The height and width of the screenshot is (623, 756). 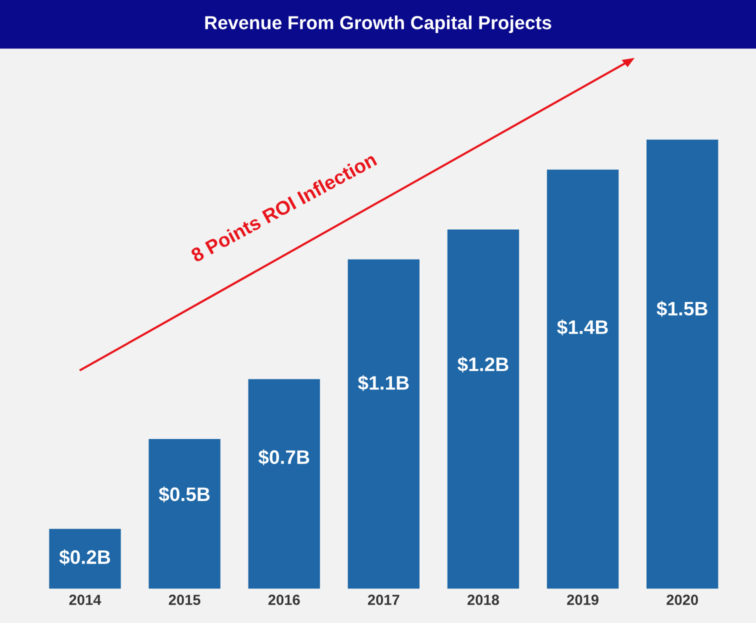 I want to click on data-label: $0.2B, so click(x=84, y=557).